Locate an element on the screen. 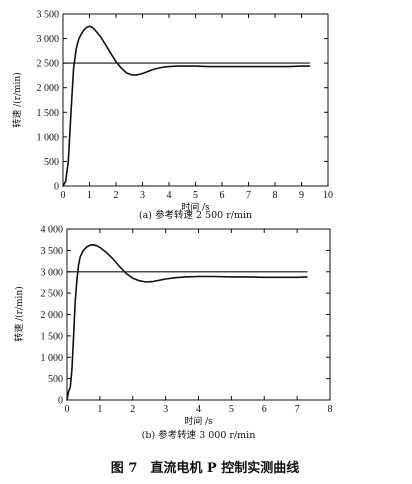 Image resolution: width=412 pixels, height=484 pixels. x-tick-label: 10 is located at coordinates (328, 195).